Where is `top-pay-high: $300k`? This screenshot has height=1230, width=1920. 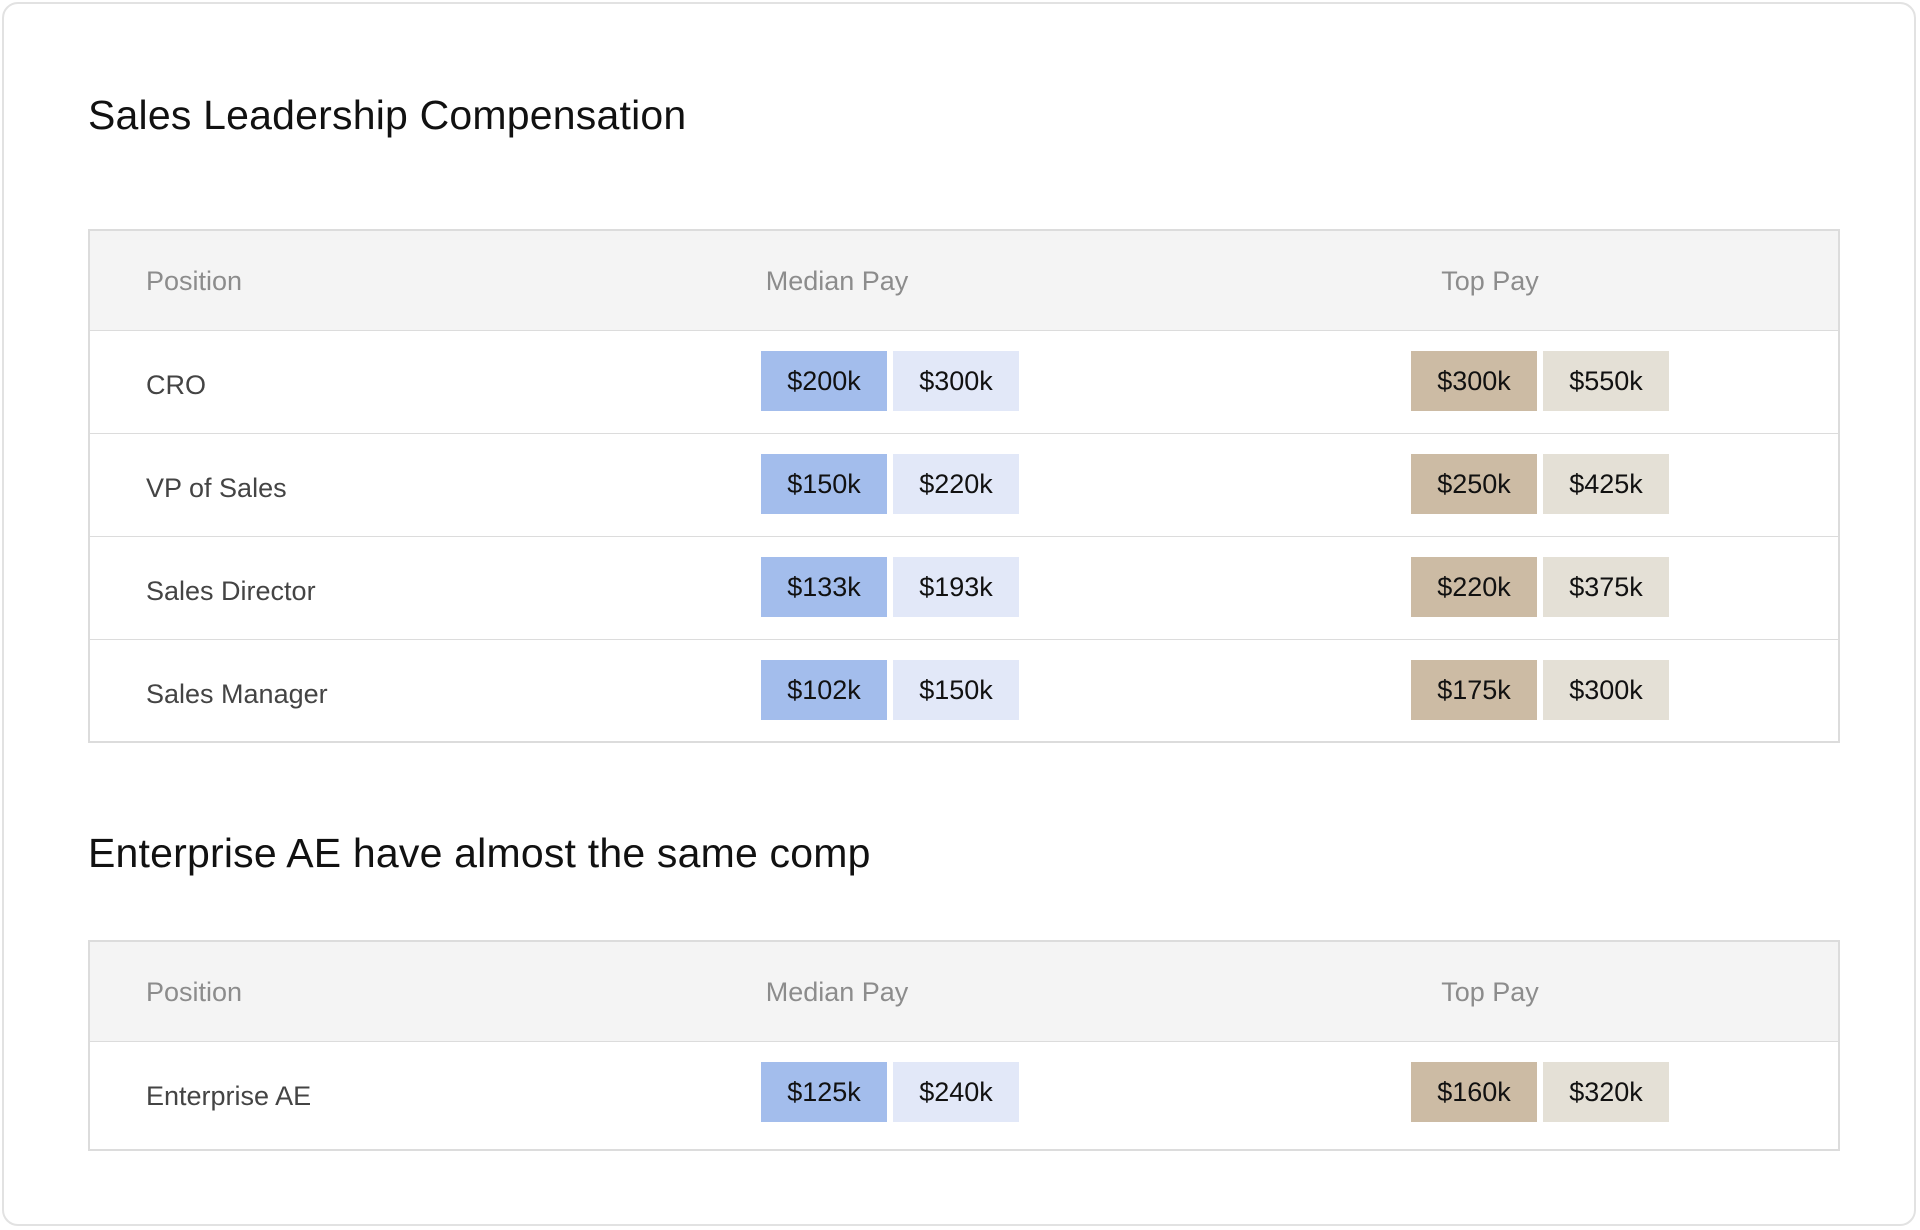 top-pay-high: $300k is located at coordinates (1606, 690).